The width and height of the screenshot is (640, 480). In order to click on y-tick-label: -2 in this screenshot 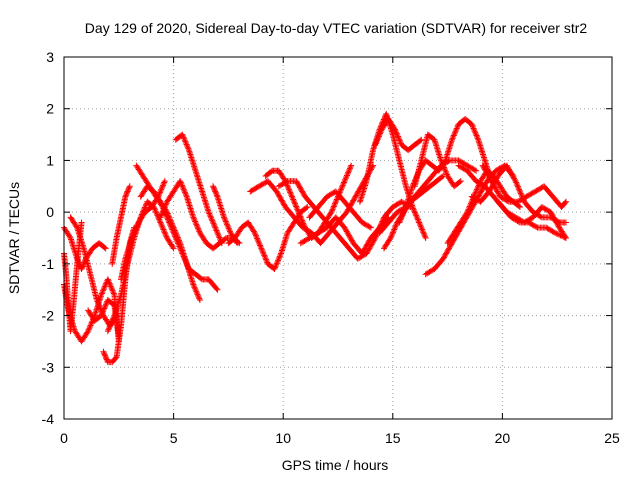, I will do `click(48, 316)`.